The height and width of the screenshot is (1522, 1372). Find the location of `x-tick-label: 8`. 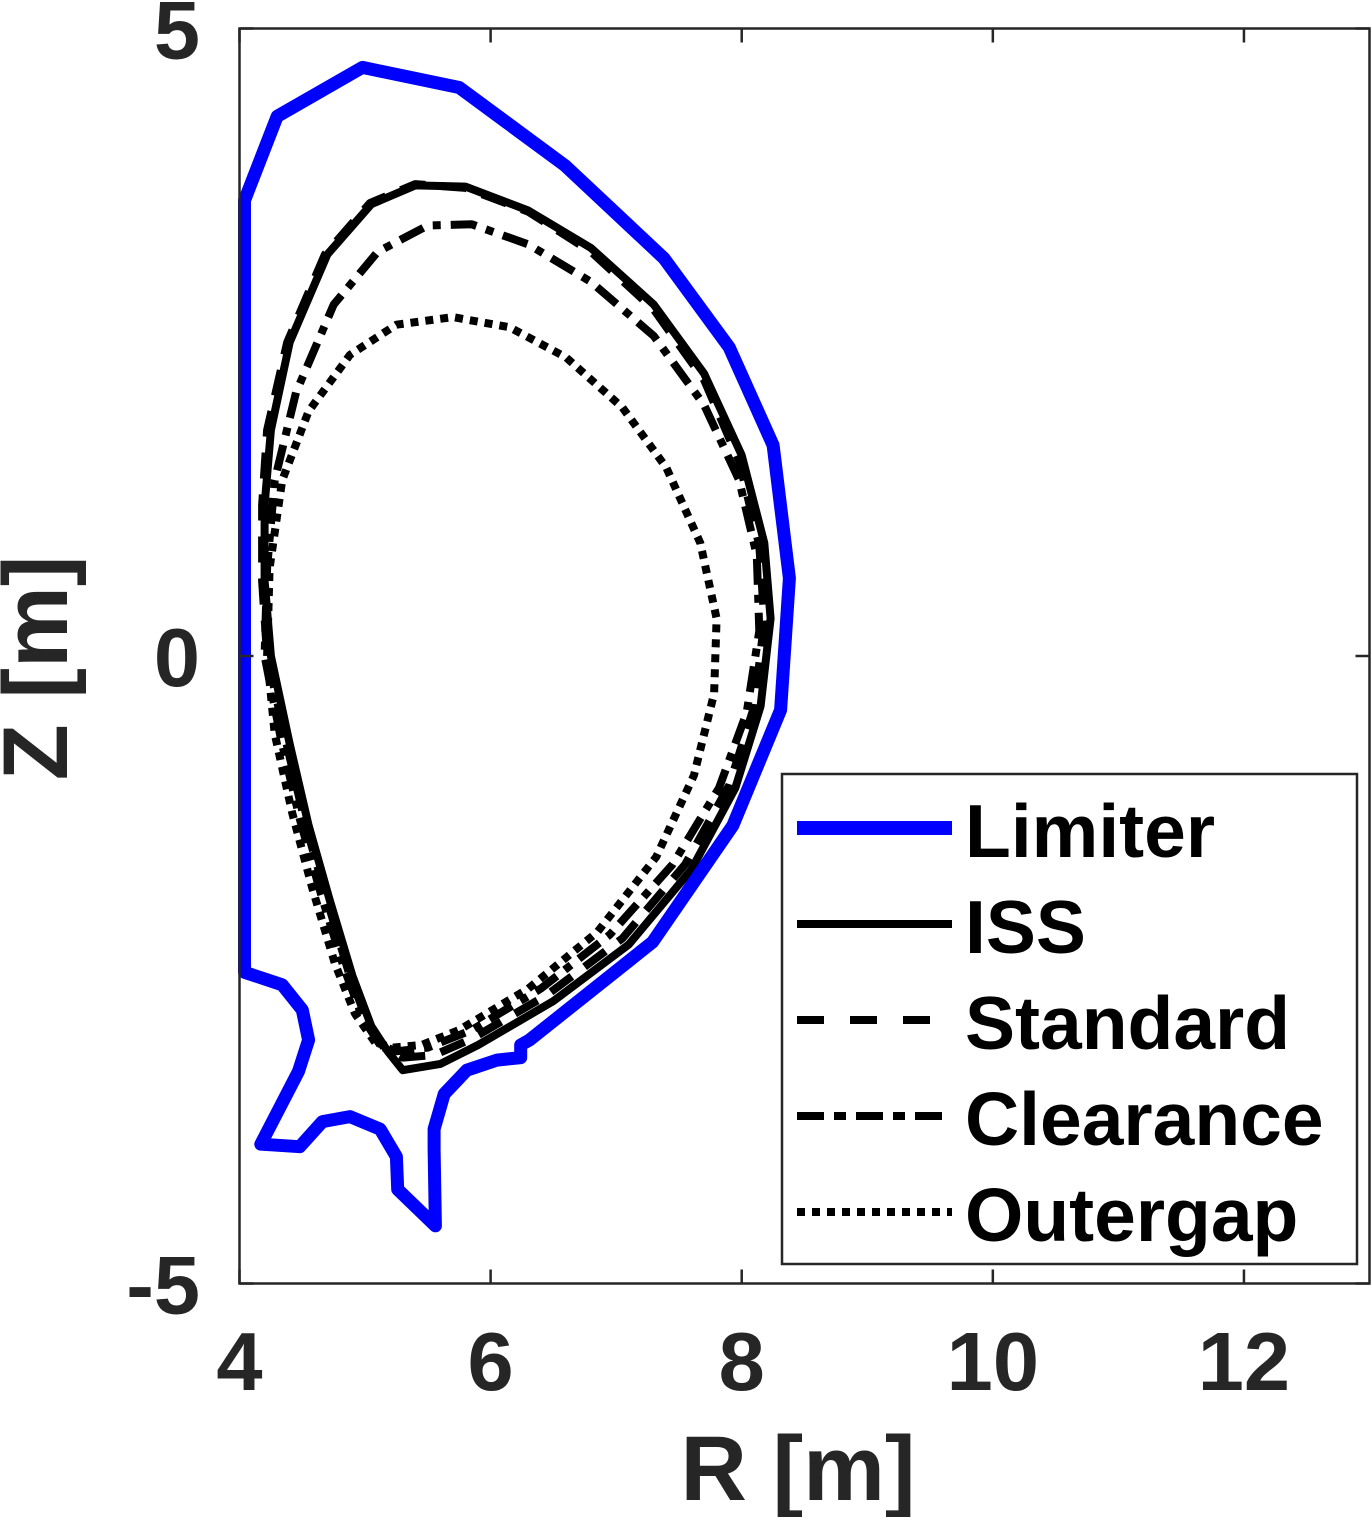

x-tick-label: 8 is located at coordinates (742, 1361).